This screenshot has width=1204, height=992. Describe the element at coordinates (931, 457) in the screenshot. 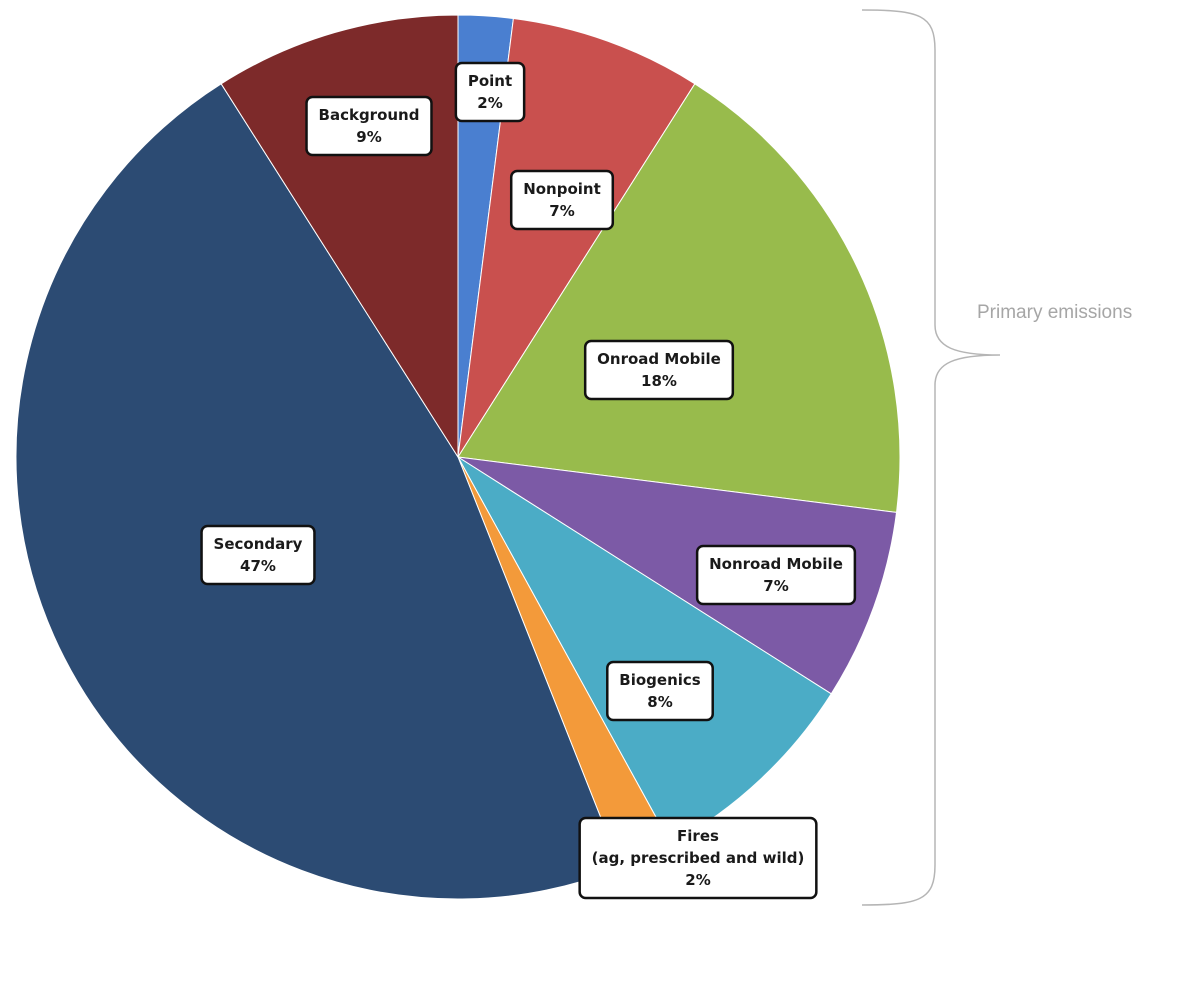

I see `brace-shape` at that location.